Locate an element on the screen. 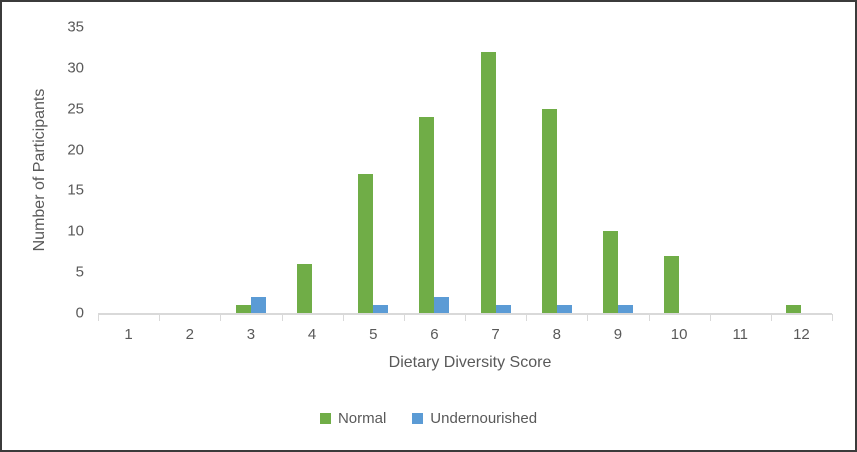  legend: Normal Undernourished is located at coordinates (428, 418).